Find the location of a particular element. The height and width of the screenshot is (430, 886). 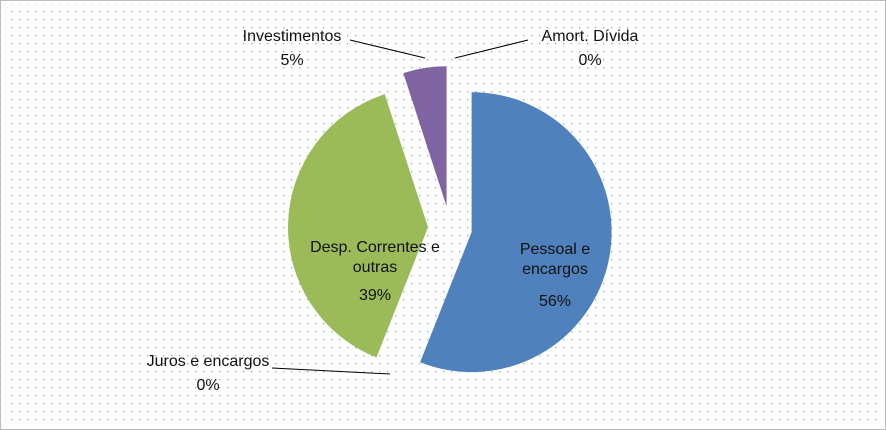

slice-label: Pessoal e encargos is located at coordinates (555, 259).